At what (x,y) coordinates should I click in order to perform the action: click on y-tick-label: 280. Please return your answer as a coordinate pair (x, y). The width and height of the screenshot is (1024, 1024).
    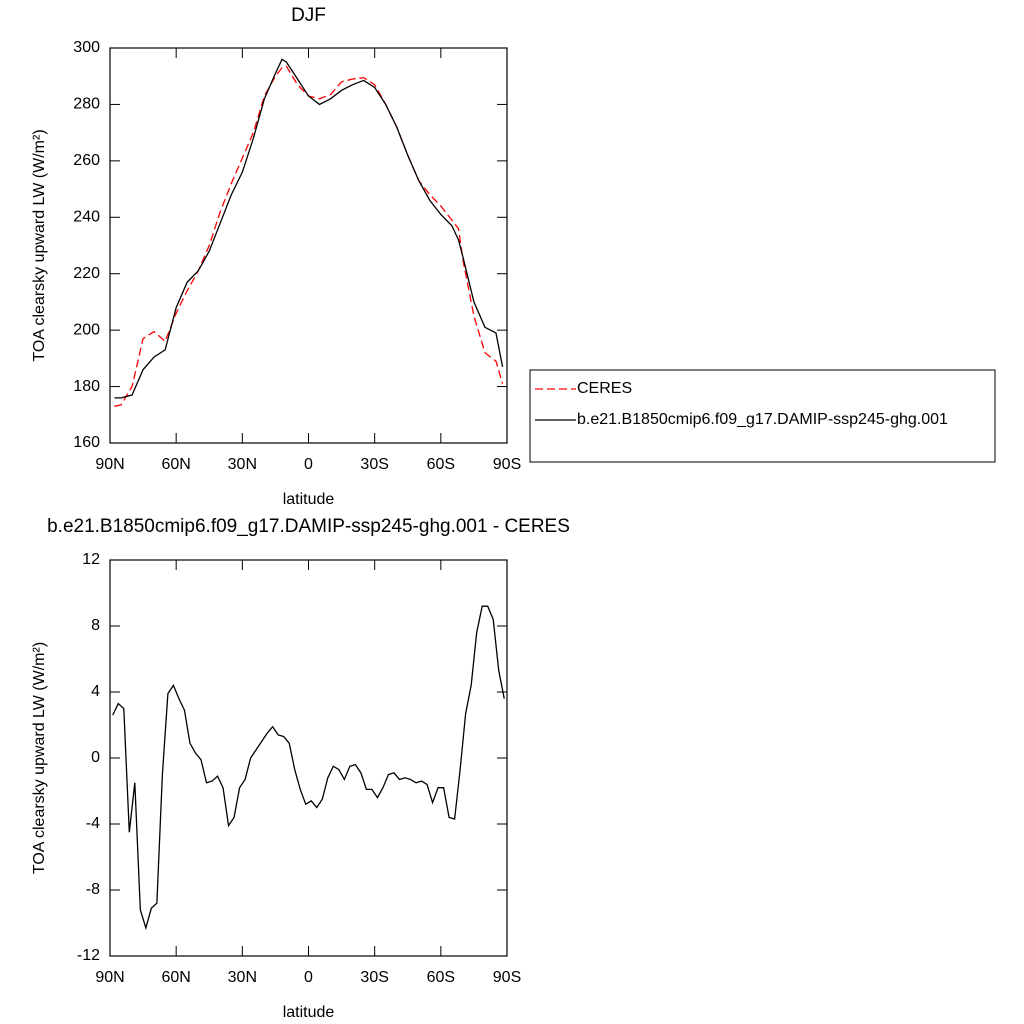
    Looking at the image, I should click on (86, 104).